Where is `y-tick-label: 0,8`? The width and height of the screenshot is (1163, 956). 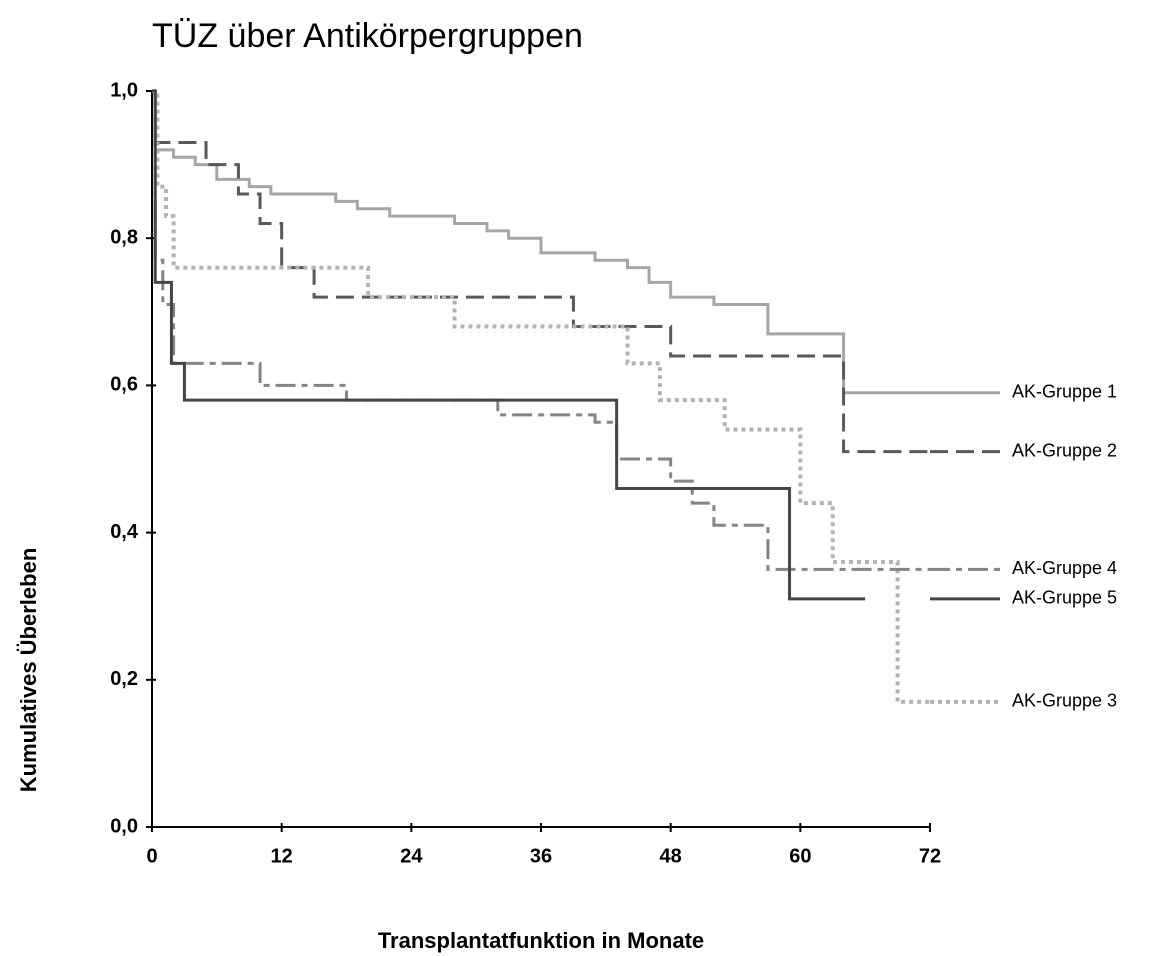 y-tick-label: 0,8 is located at coordinates (124, 237).